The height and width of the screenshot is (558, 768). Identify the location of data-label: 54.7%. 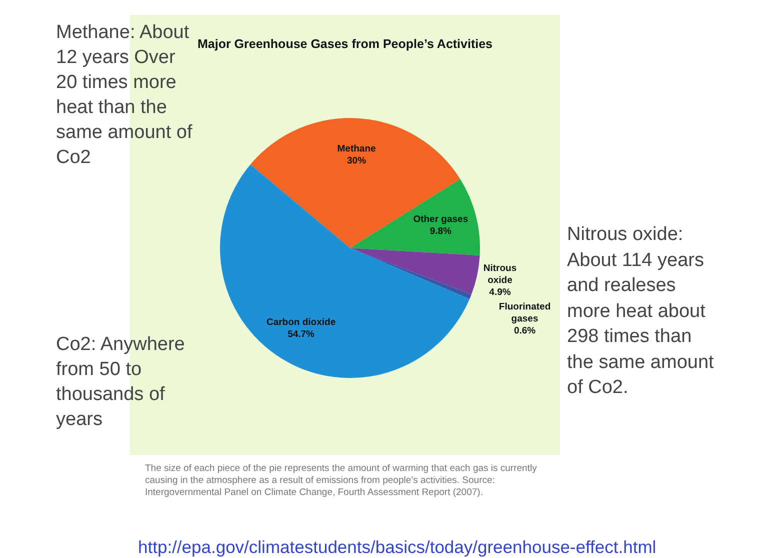
(302, 334).